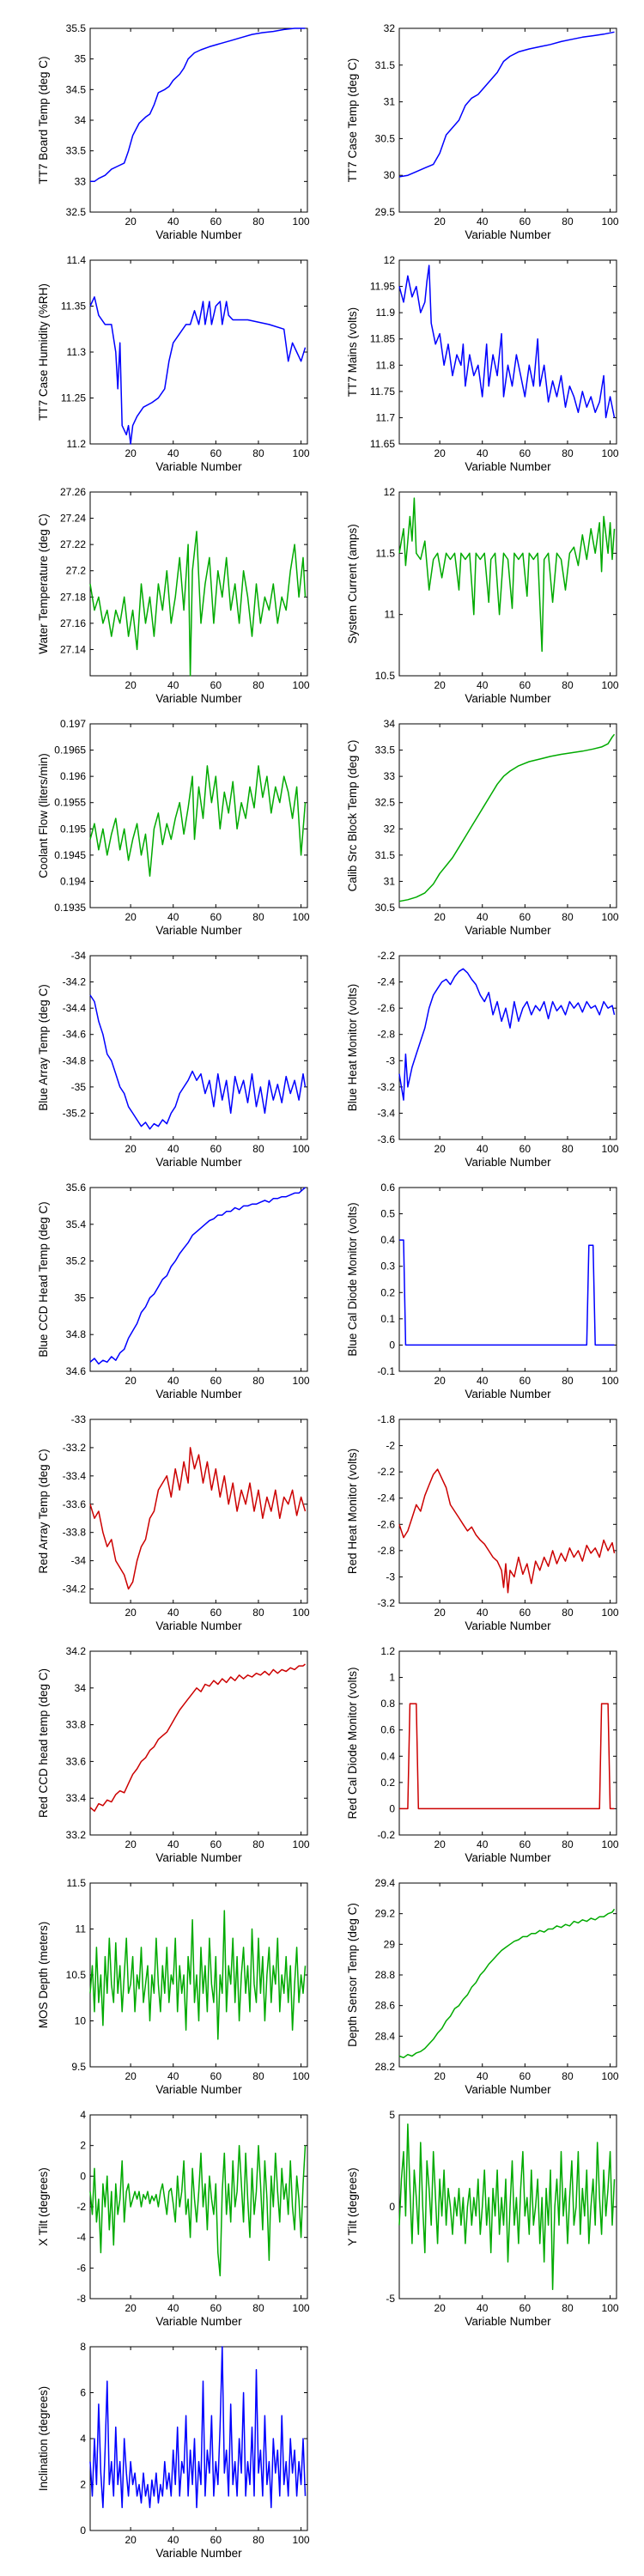 The height and width of the screenshot is (2576, 644). Describe the element at coordinates (81, 2238) in the screenshot. I see `y-tick-label: -4` at that location.